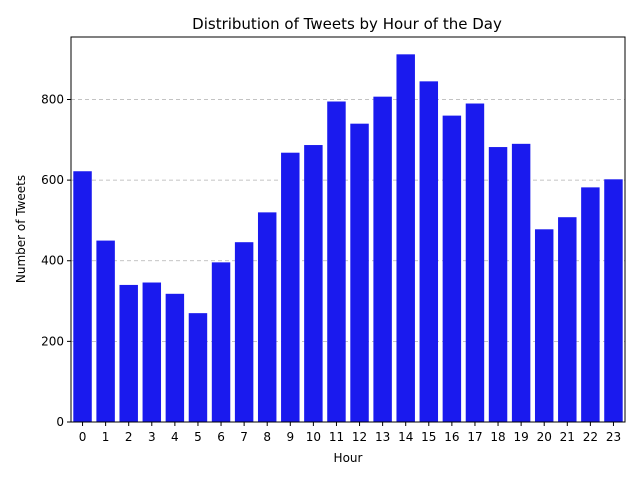  Describe the element at coordinates (52, 341) in the screenshot. I see `y-tick-label: 200` at that location.